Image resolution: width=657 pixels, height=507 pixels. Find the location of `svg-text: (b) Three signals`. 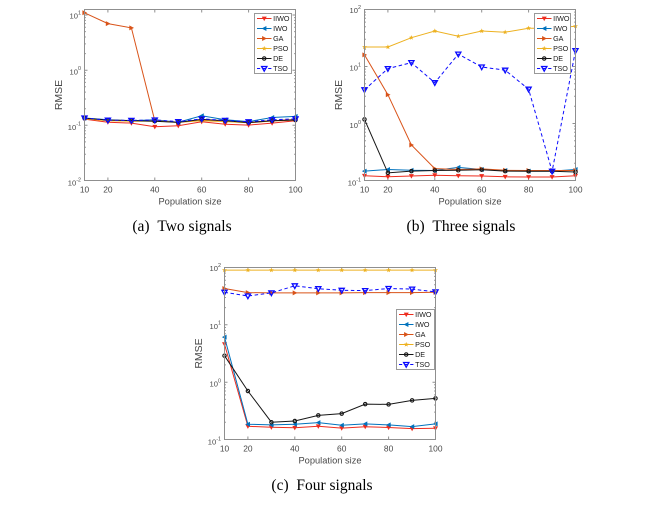

svg-text: (b) Three signals is located at coordinates (461, 226).